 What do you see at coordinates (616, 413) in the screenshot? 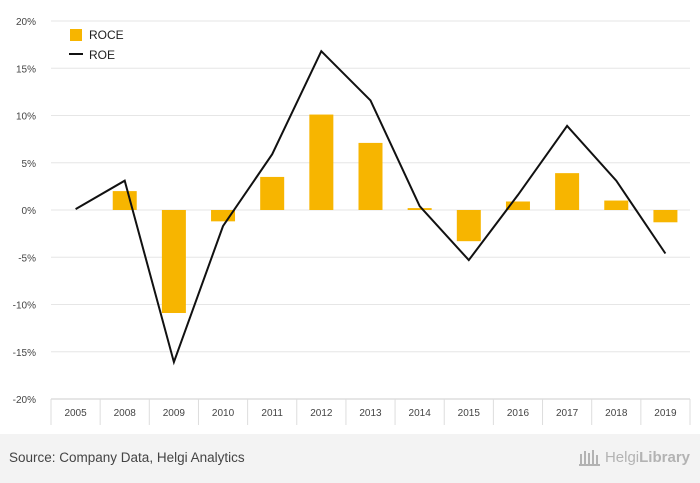
I see `x-tick-label: 2018` at bounding box center [616, 413].